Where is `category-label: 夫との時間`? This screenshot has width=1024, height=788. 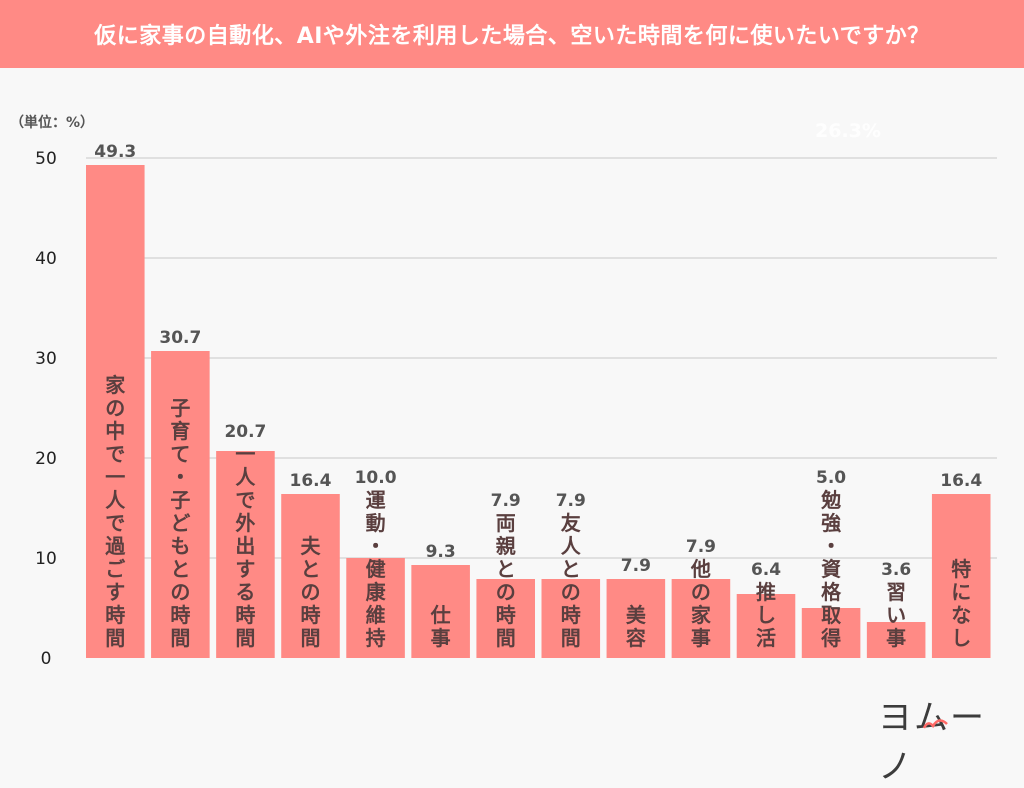
category-label: 夫との時間 is located at coordinates (311, 592).